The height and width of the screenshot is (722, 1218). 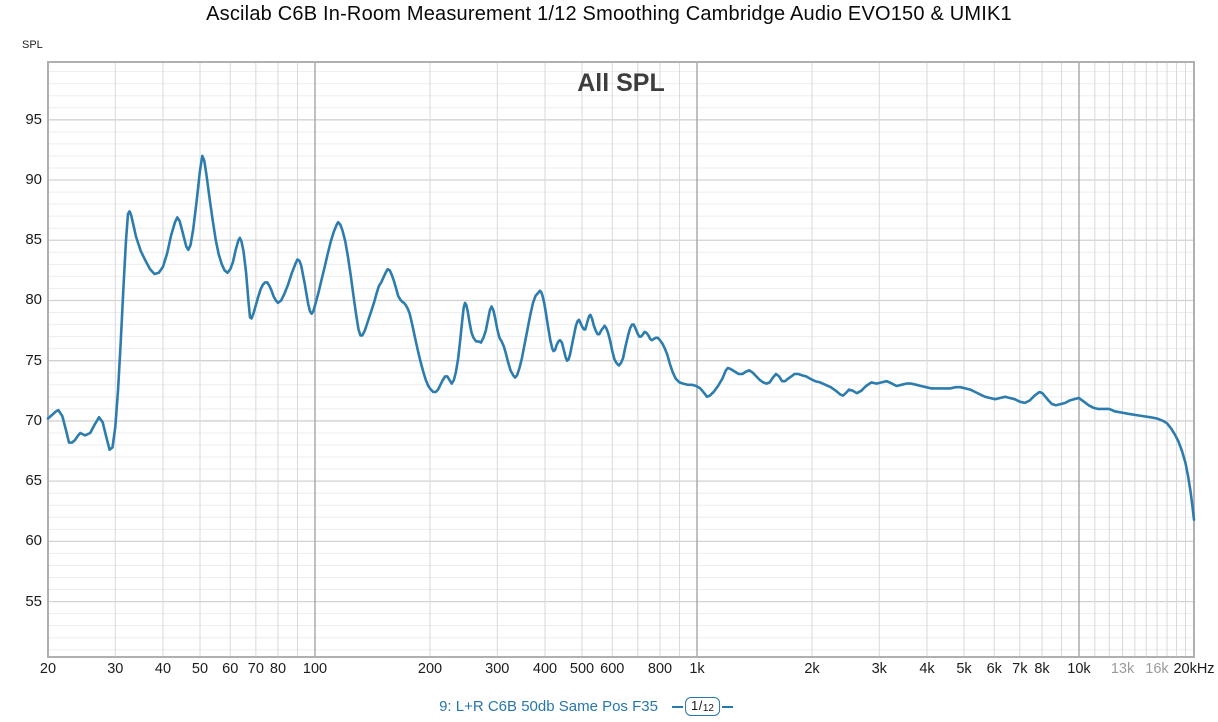 What do you see at coordinates (315, 669) in the screenshot?
I see `x-tick-label: 100` at bounding box center [315, 669].